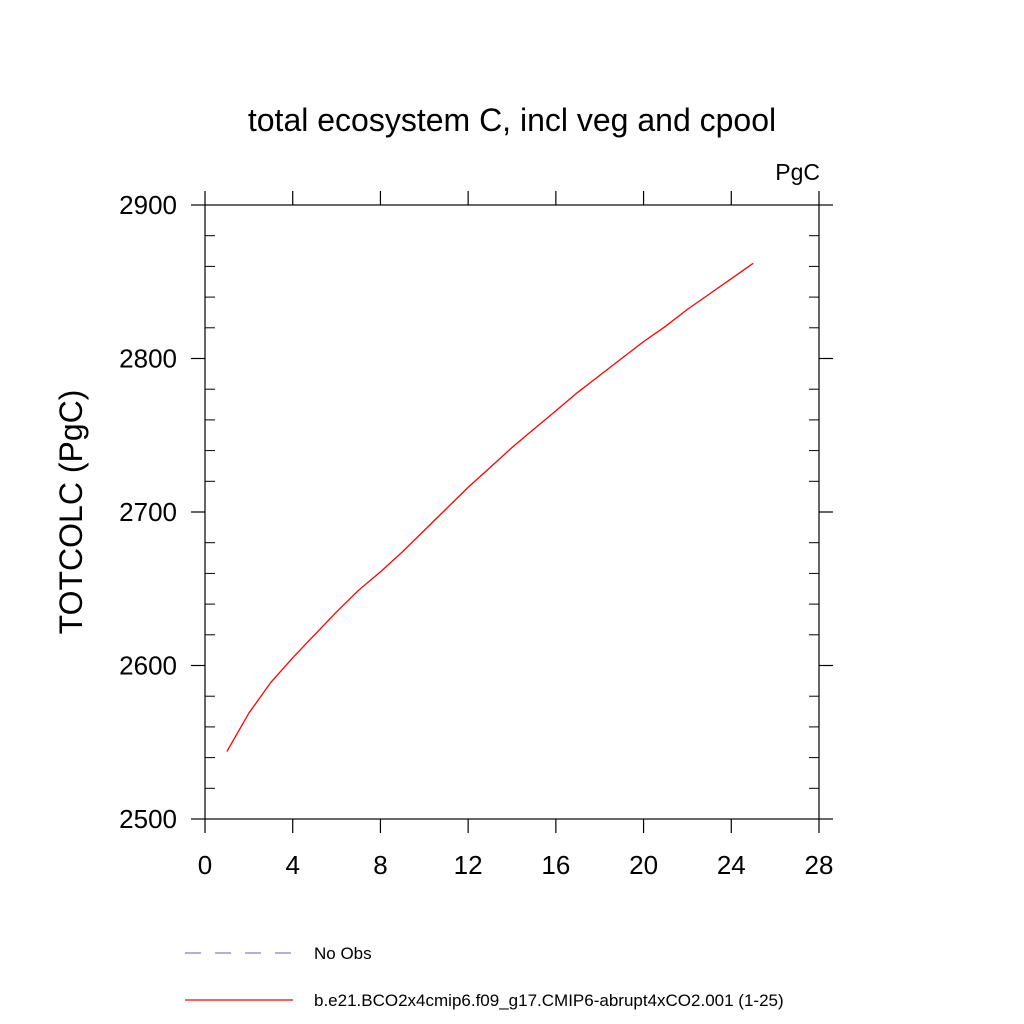 The height and width of the screenshot is (1024, 1024). What do you see at coordinates (148, 819) in the screenshot?
I see `y-tick-label: 2500` at bounding box center [148, 819].